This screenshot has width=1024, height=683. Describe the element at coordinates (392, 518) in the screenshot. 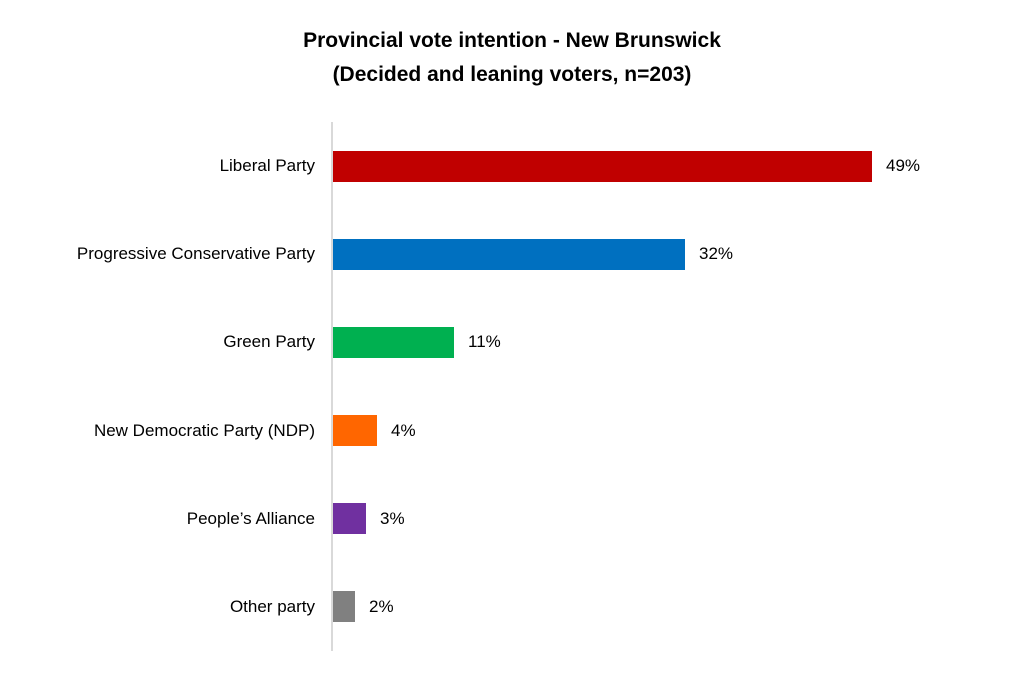

I see `value-label-peoples-alliance: 3%` at that location.